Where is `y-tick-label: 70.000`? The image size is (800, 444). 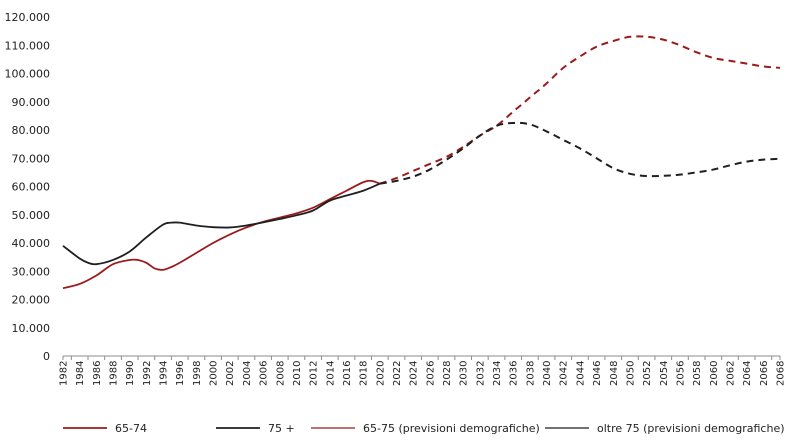 y-tick-label: 70.000 is located at coordinates (31, 158).